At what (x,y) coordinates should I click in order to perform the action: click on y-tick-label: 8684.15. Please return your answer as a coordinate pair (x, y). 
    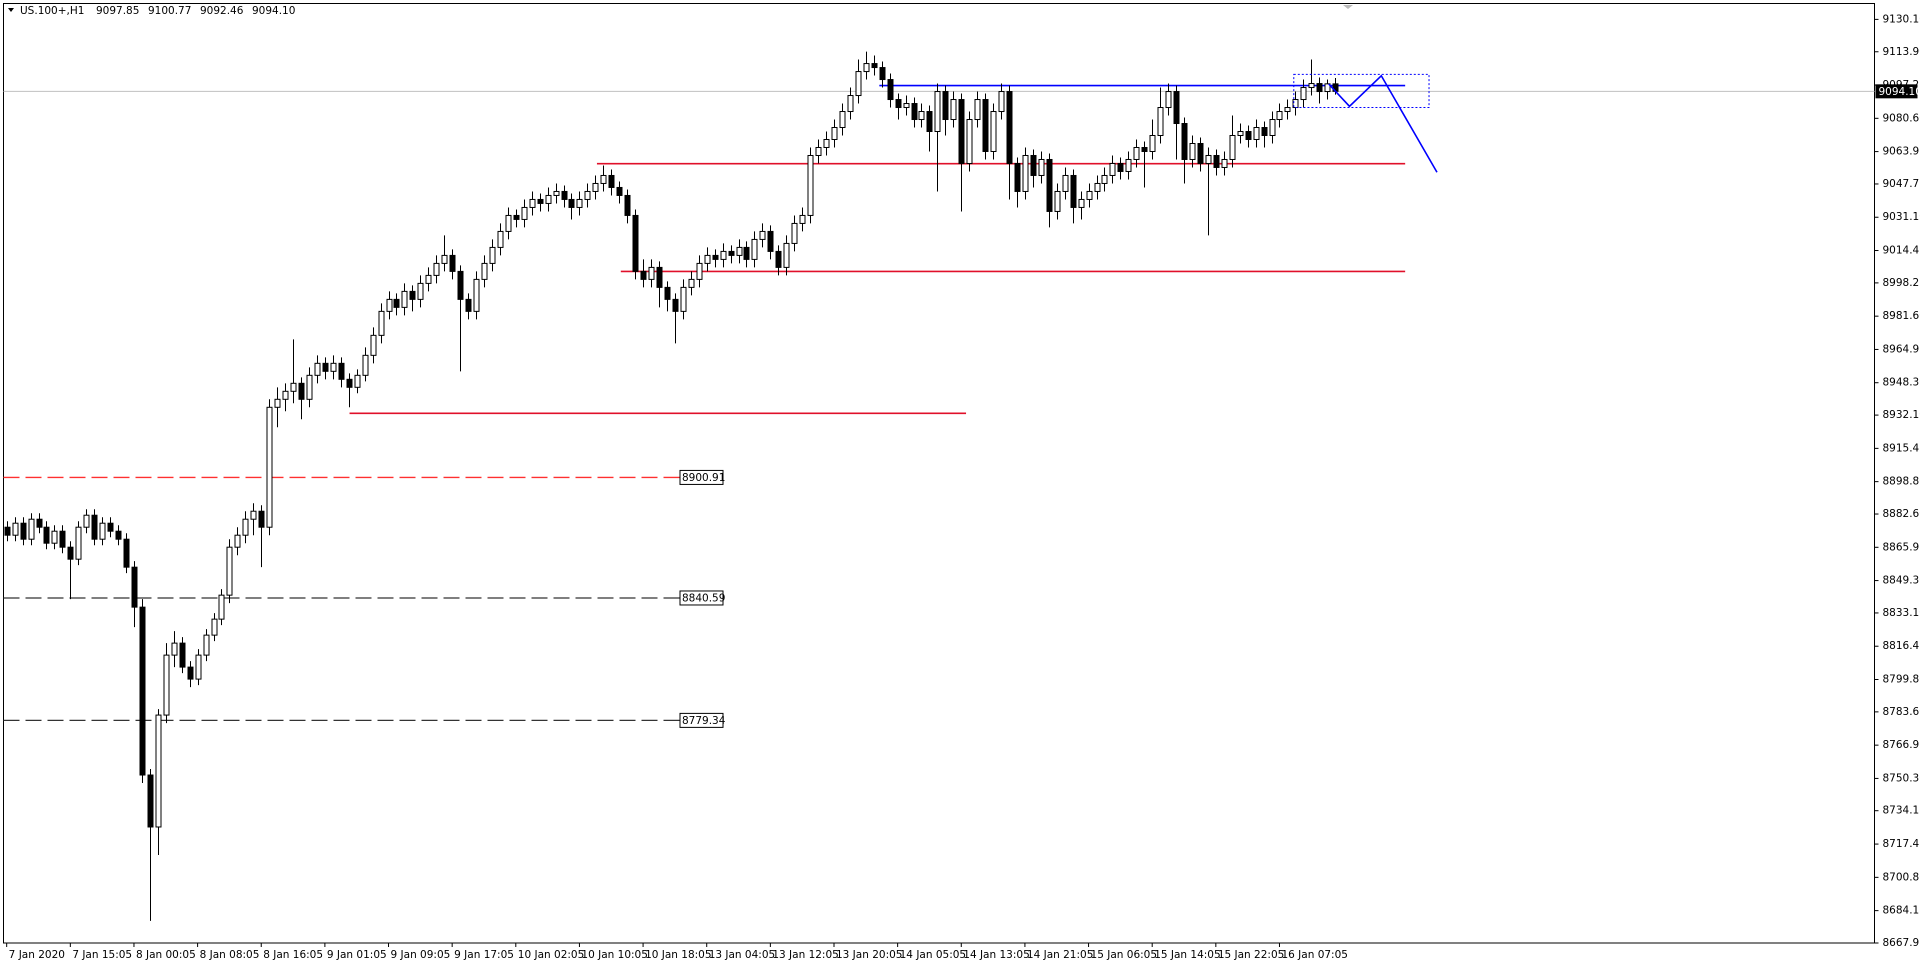
    Looking at the image, I should click on (1901, 911).